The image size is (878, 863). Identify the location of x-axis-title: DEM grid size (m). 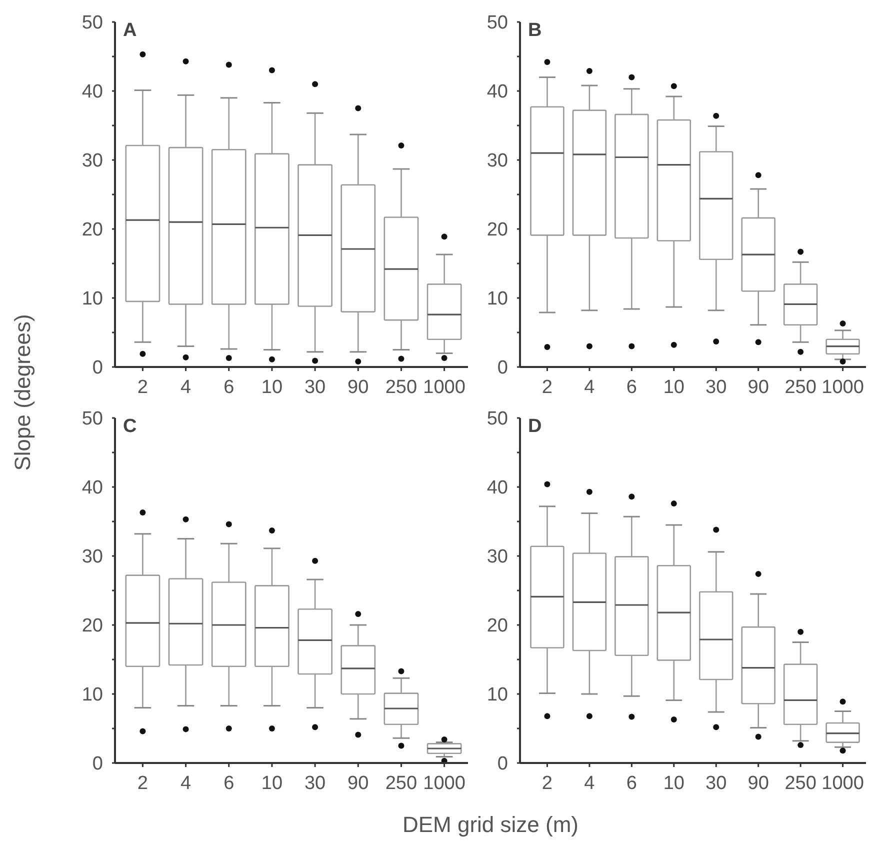
(490, 824).